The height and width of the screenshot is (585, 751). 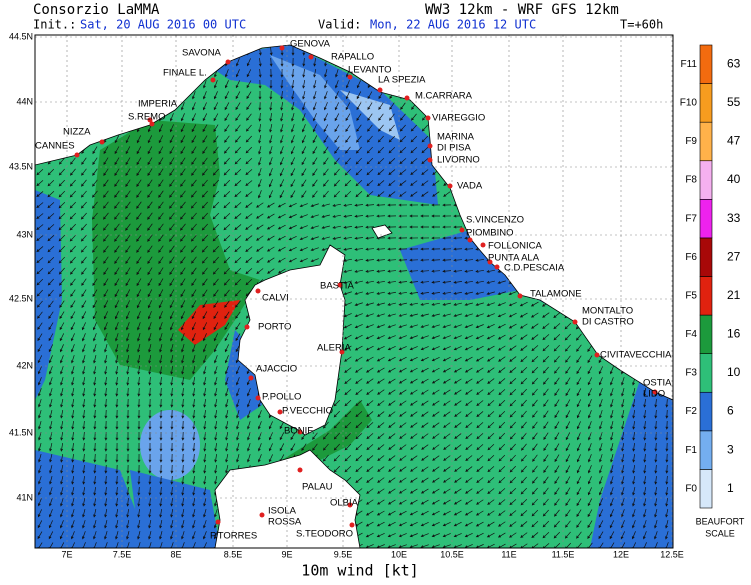 I want to click on lon-tick-label: 11.5E, so click(x=563, y=554).